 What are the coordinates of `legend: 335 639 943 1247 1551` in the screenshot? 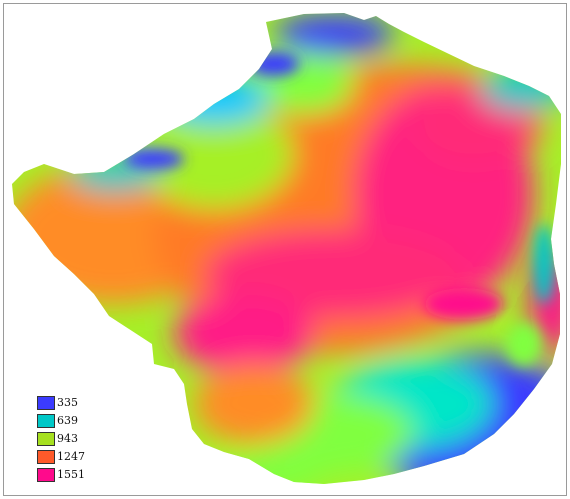 It's located at (61, 439).